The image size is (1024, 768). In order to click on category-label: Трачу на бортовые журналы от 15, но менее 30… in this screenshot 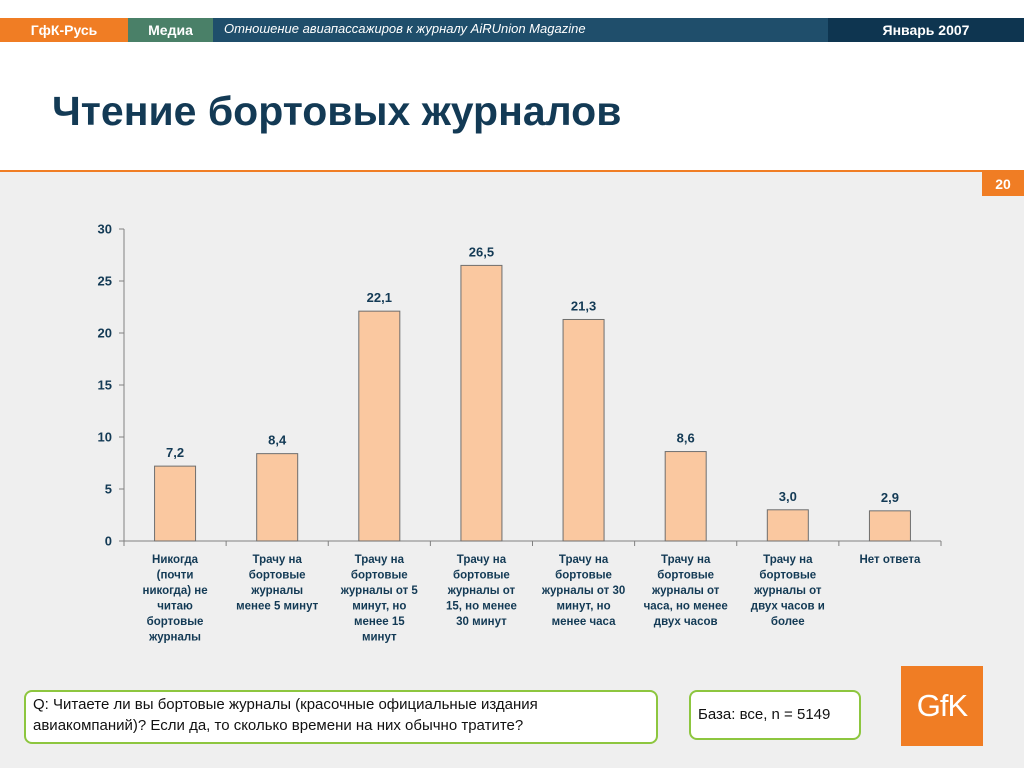, I will do `click(481, 591)`.